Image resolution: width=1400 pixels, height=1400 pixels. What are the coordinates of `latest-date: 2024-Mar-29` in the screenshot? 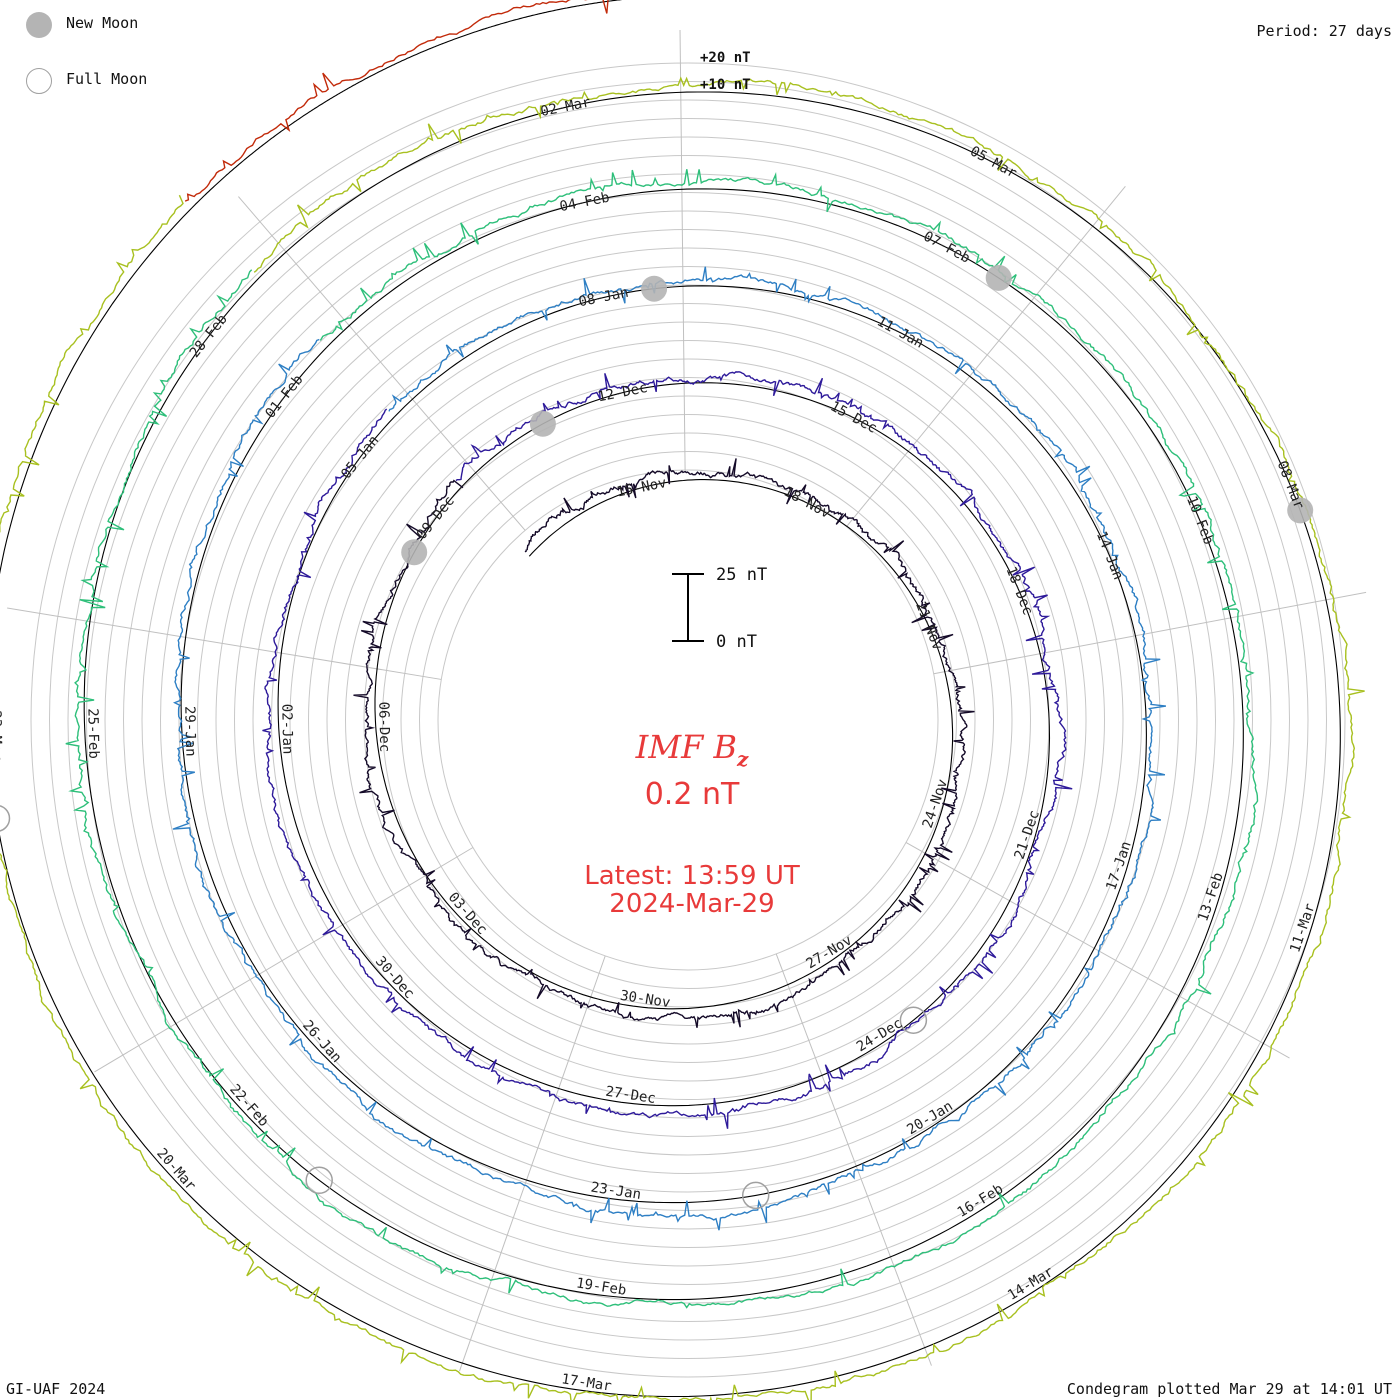 It's located at (691, 904).